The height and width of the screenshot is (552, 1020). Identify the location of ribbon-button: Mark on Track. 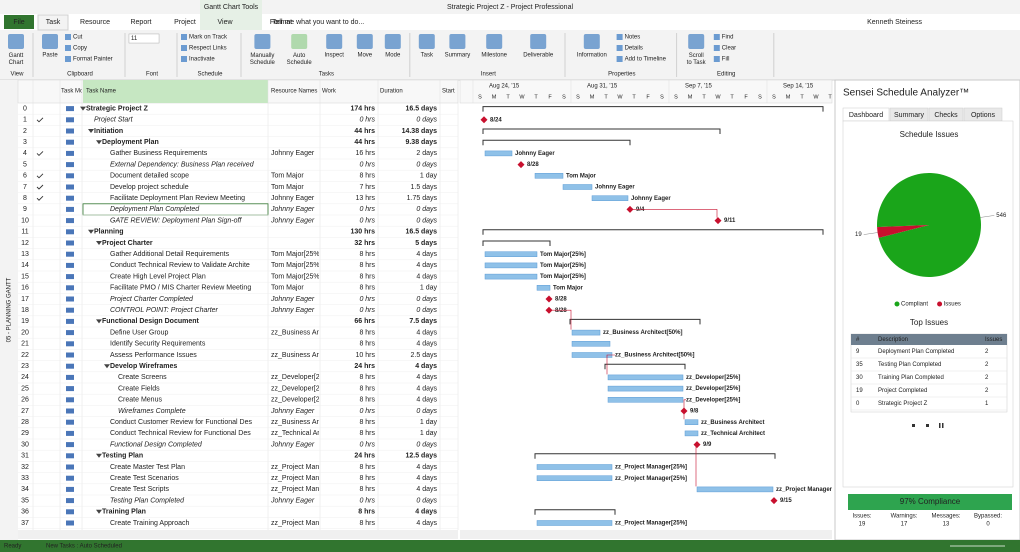
(208, 38).